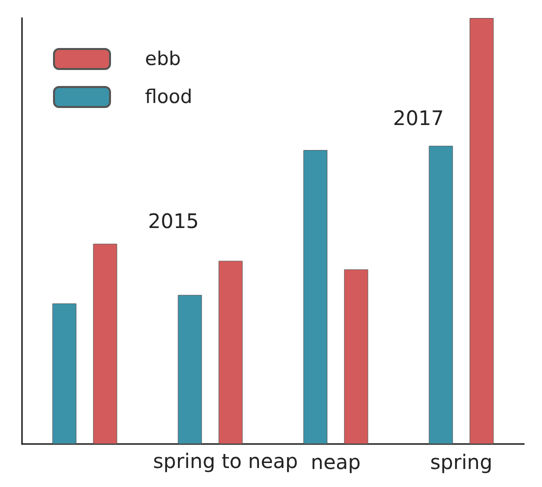  I want to click on legend-label: flood, so click(168, 97).